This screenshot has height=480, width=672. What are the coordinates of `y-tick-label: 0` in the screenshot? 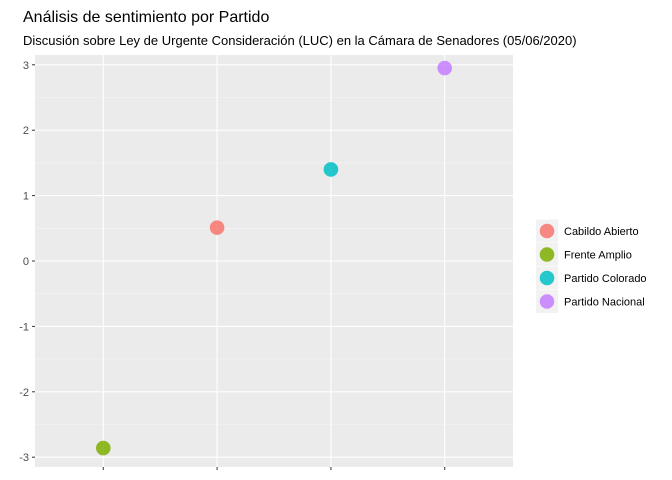 It's located at (26, 262).